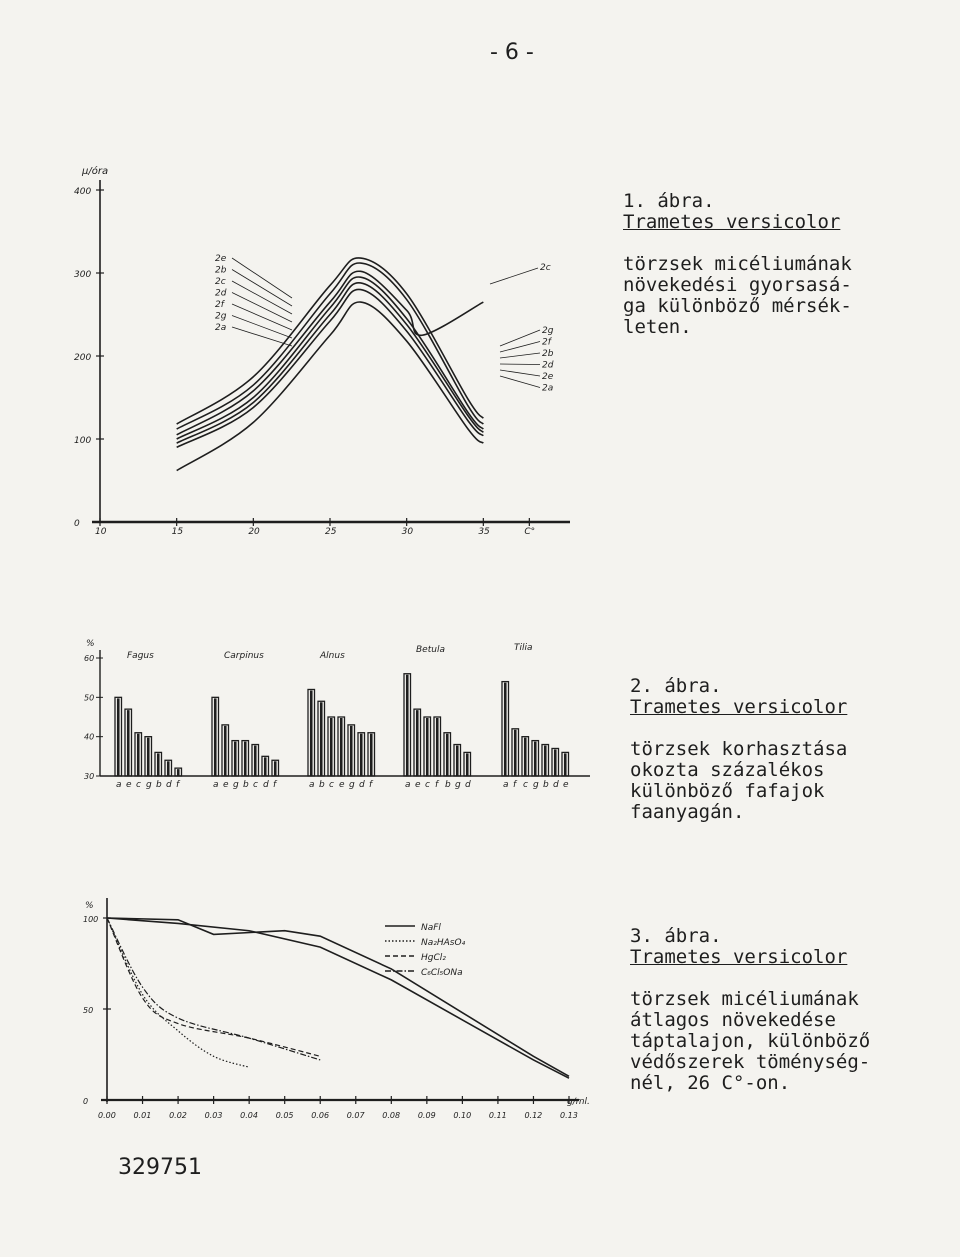  What do you see at coordinates (547, 389) in the screenshot?
I see `figure-1-right-label: 2a` at bounding box center [547, 389].